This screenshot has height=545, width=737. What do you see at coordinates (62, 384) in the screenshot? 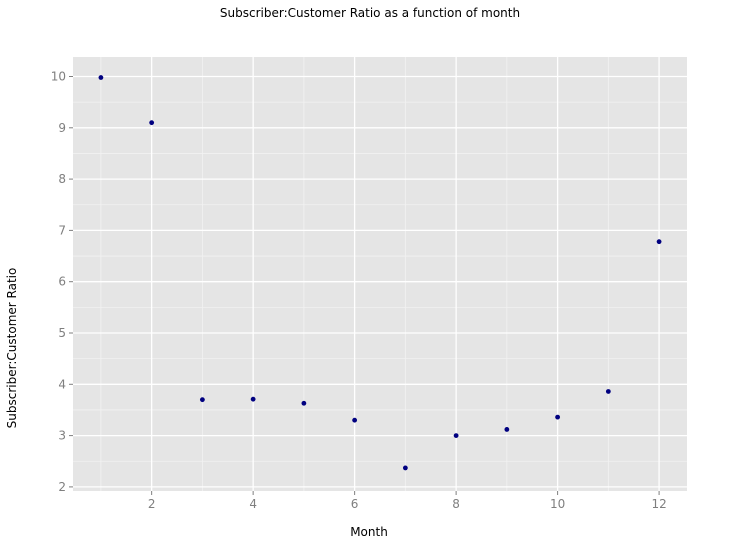
I see `y-tick-label: 4` at bounding box center [62, 384].